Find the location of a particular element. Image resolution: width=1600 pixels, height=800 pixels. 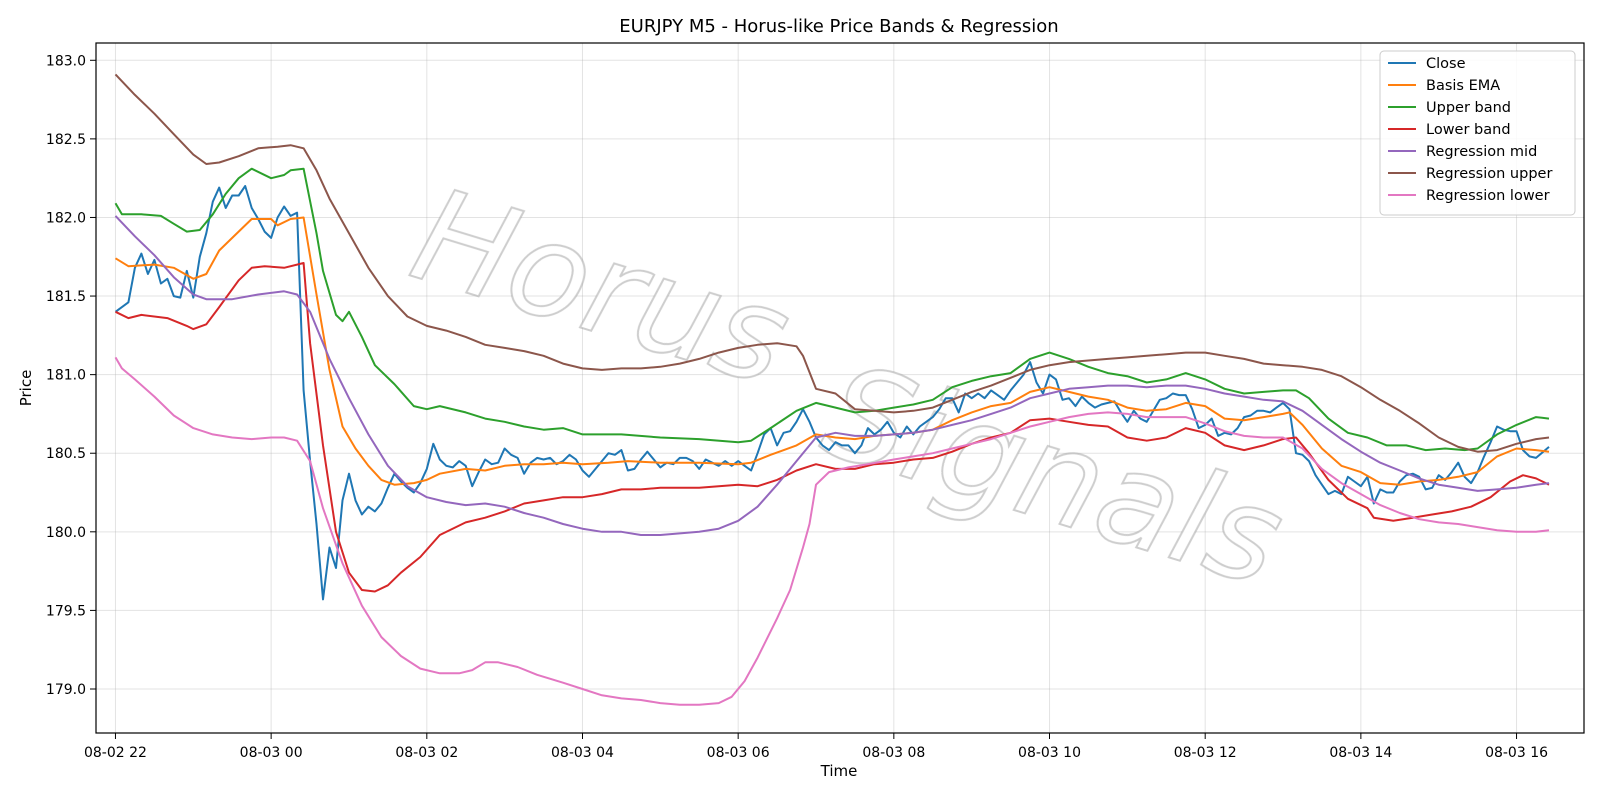

legend-entry: Regression mid is located at coordinates (1481, 152).